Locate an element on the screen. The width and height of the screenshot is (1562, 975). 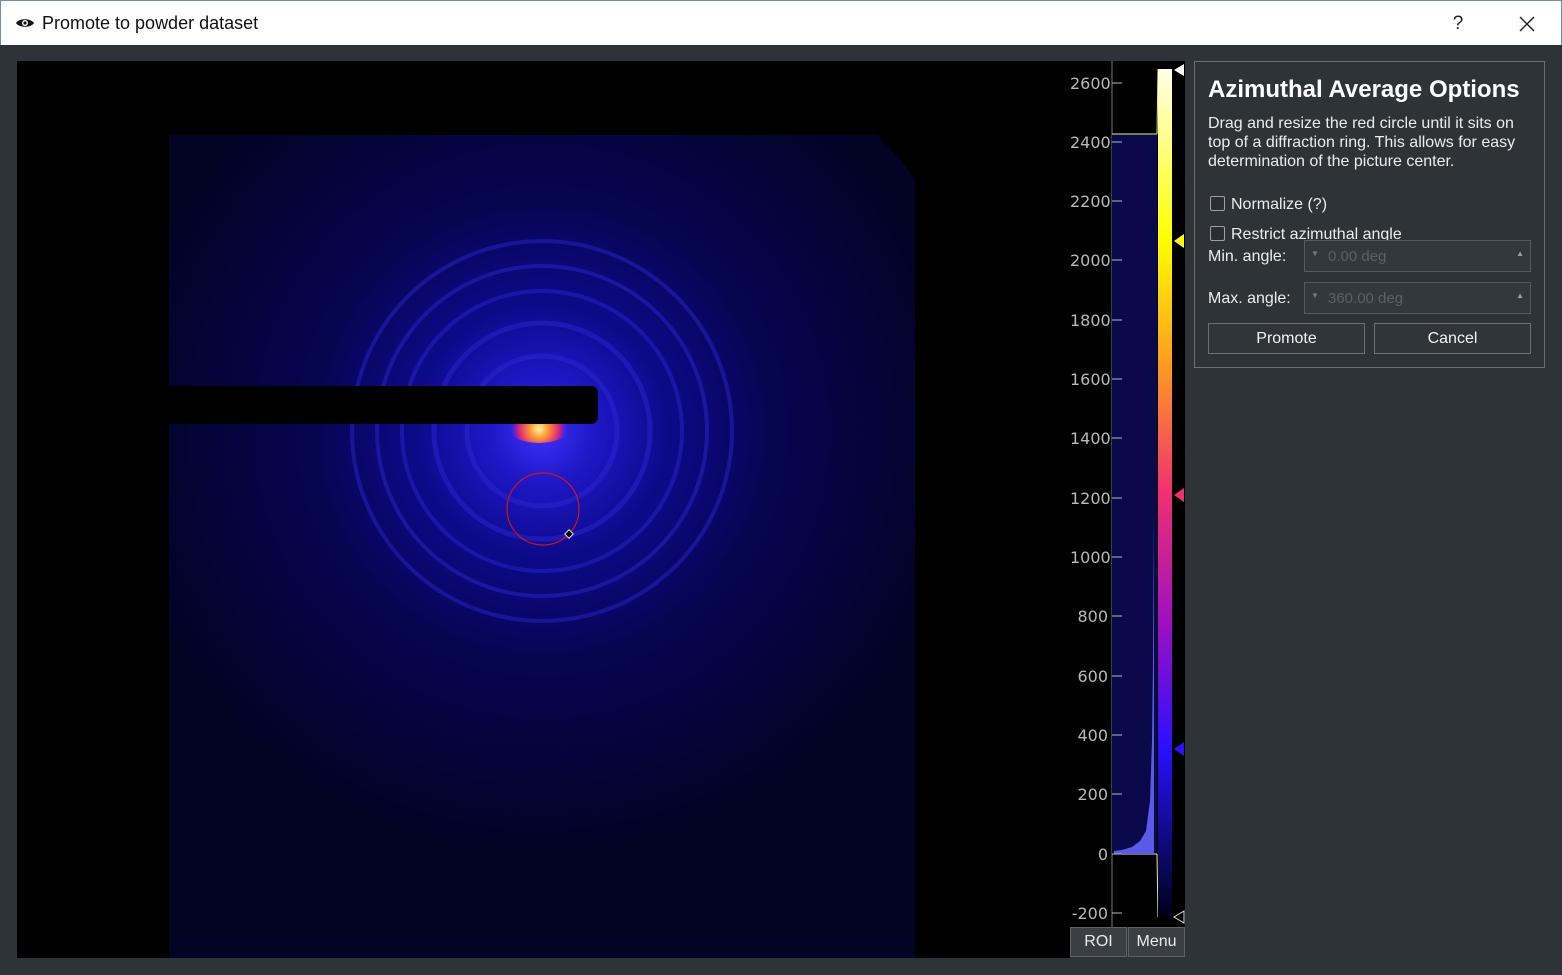
axis-tick-label: -200 is located at coordinates (1089, 913).